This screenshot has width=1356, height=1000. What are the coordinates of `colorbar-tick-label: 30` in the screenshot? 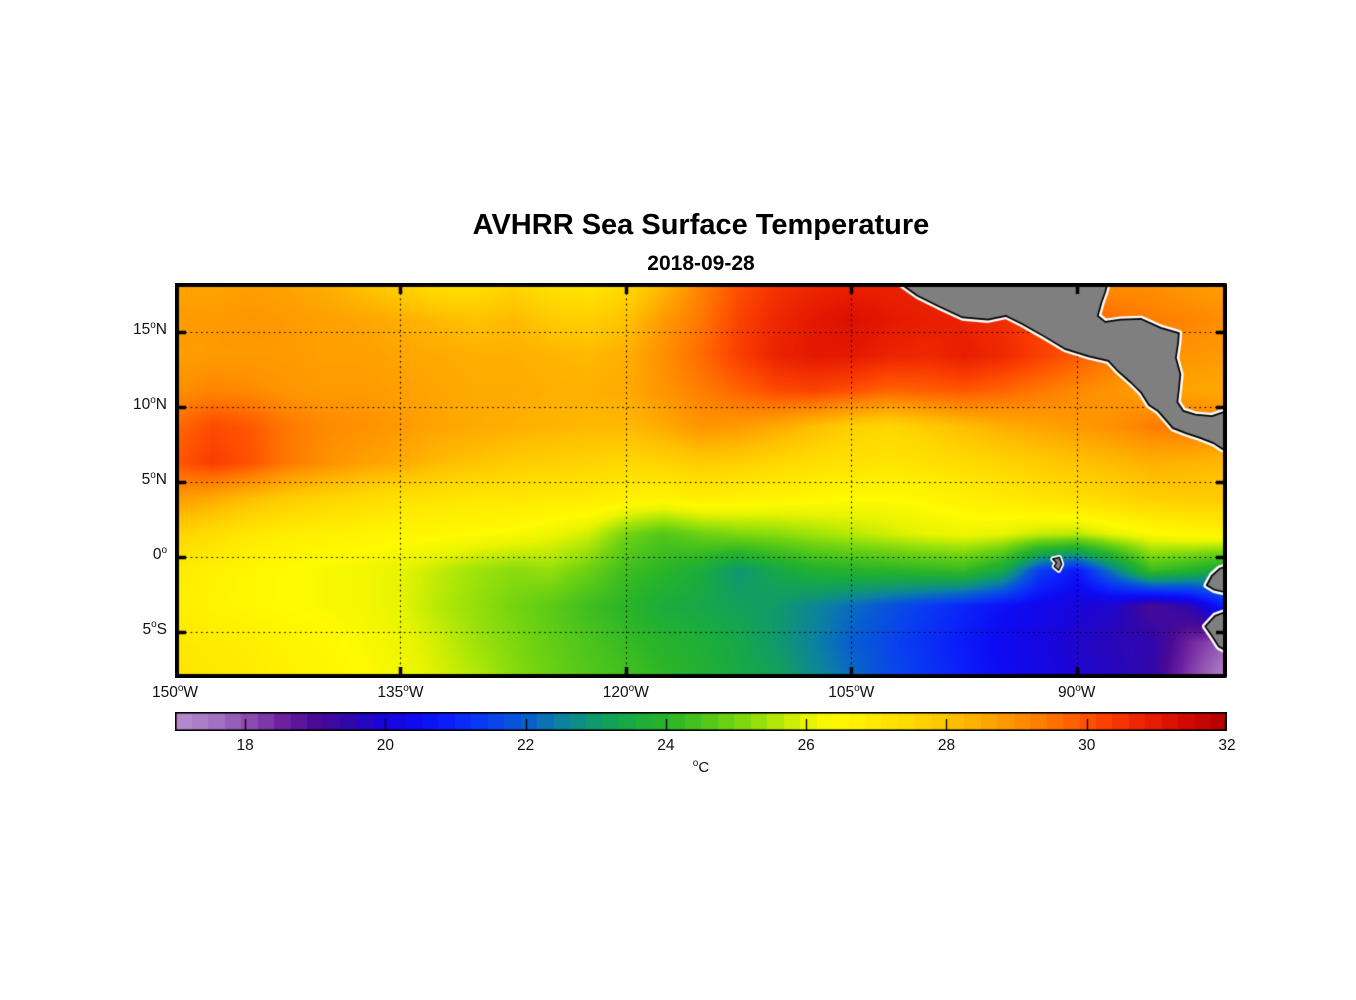 It's located at (1087, 745).